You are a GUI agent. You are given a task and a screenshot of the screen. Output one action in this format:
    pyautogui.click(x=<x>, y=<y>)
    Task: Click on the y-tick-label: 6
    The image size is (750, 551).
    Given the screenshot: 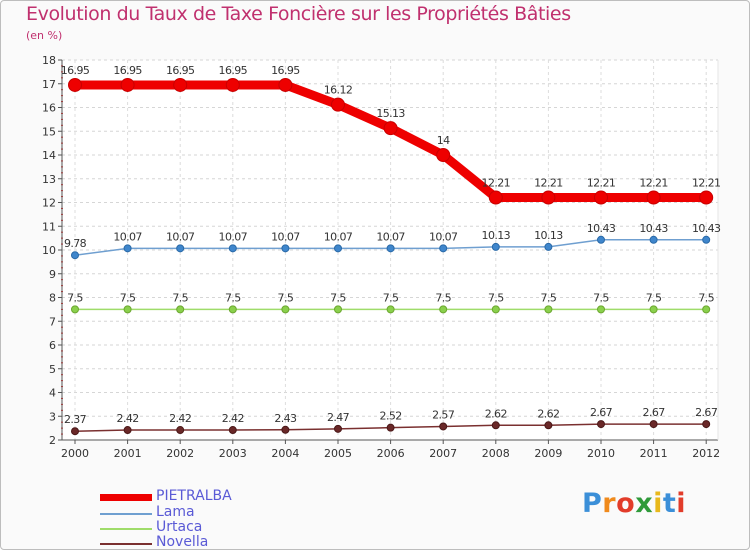 What is the action you would take?
    pyautogui.click(x=52, y=345)
    